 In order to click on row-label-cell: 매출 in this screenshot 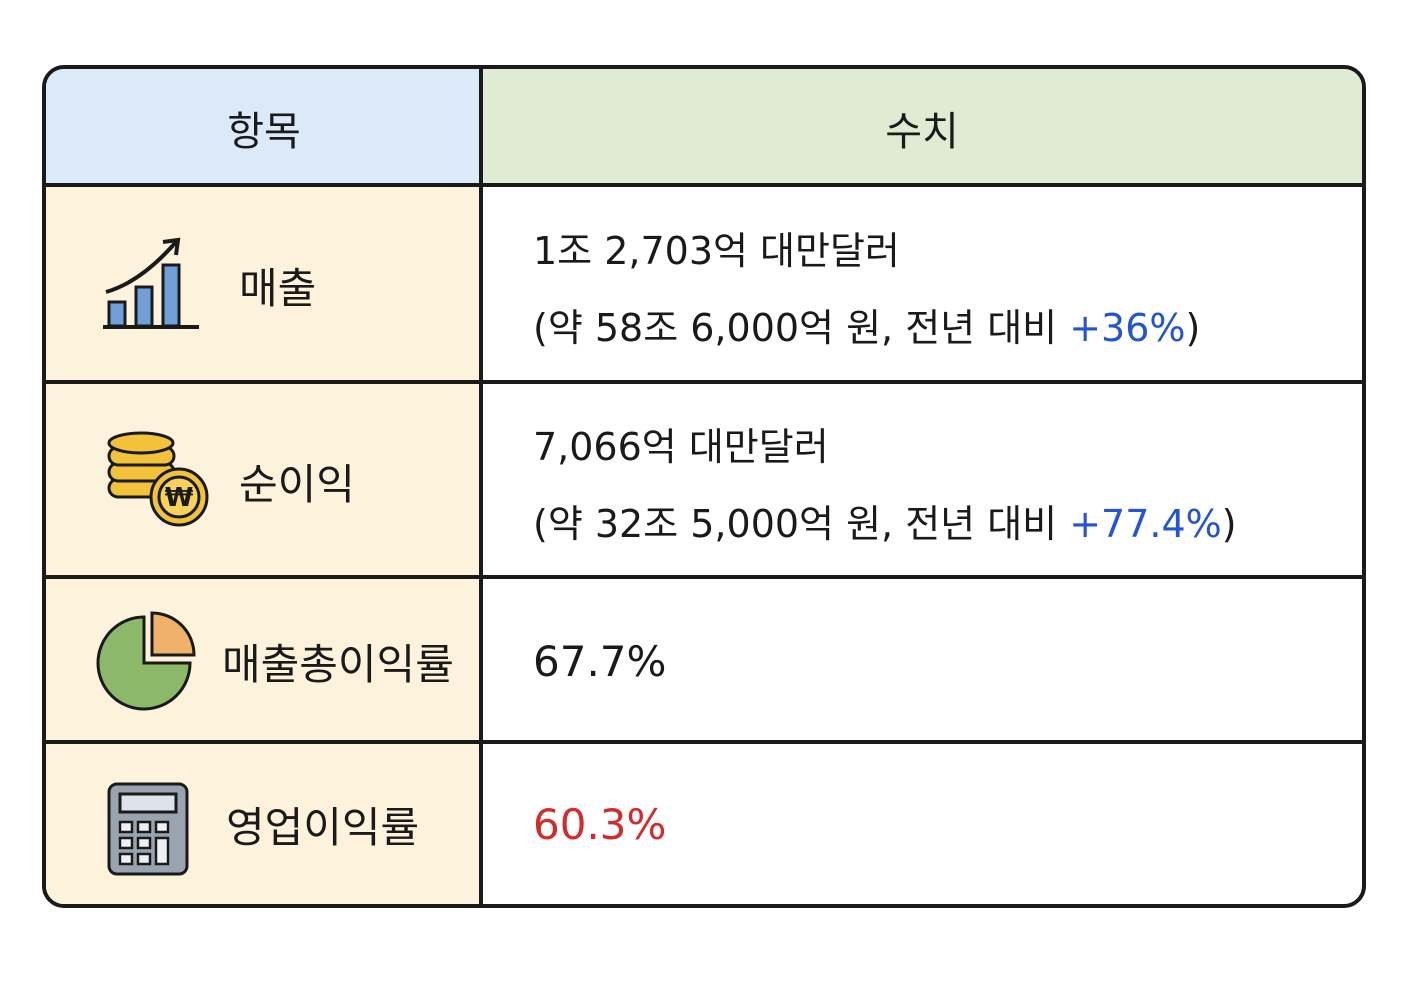, I will do `click(263, 285)`.